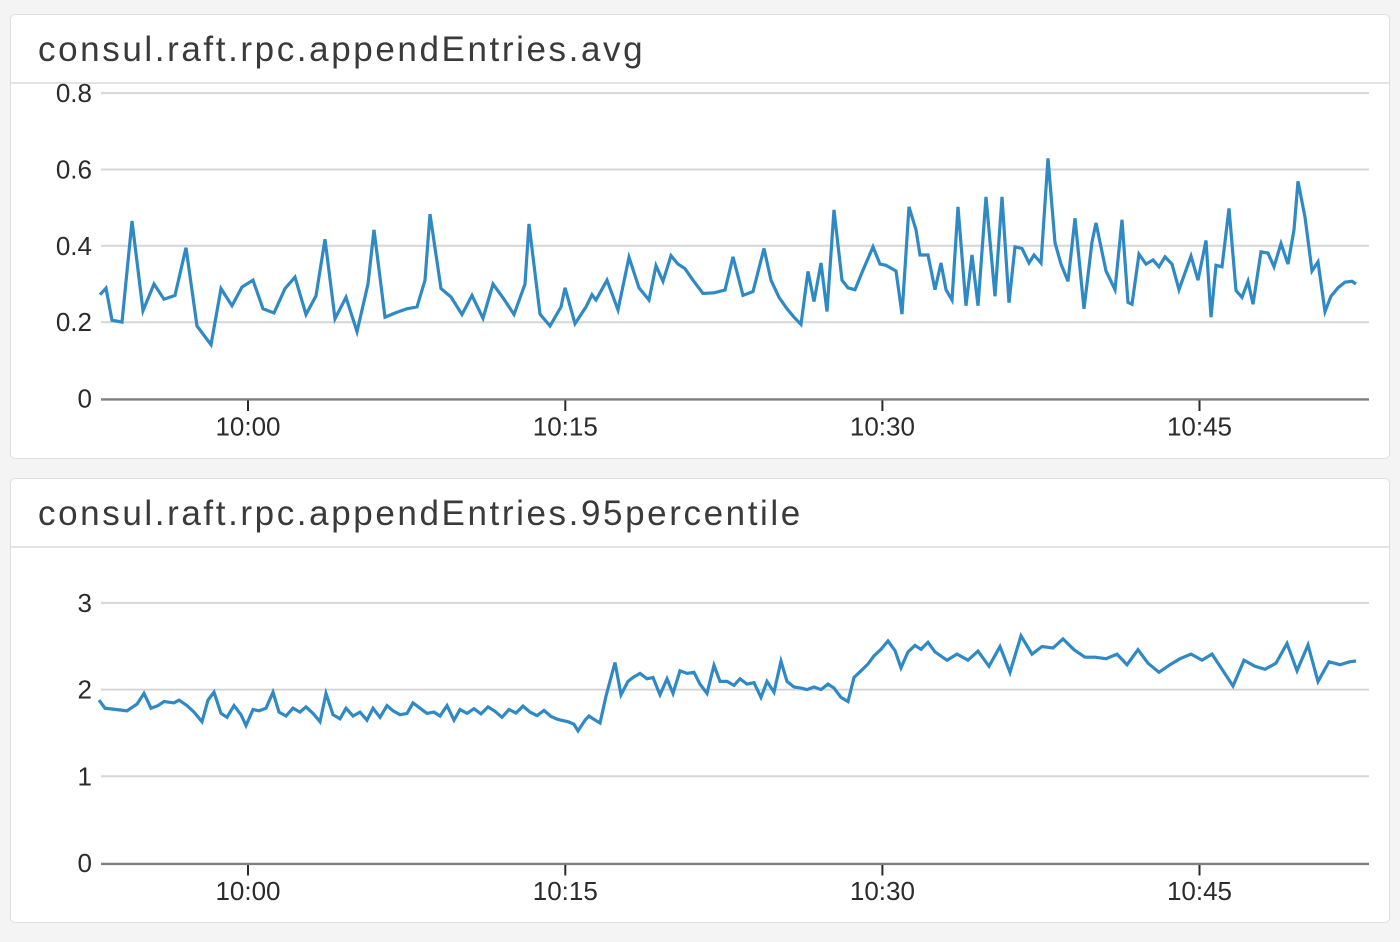  I want to click on svg-text: 2, so click(85, 690).